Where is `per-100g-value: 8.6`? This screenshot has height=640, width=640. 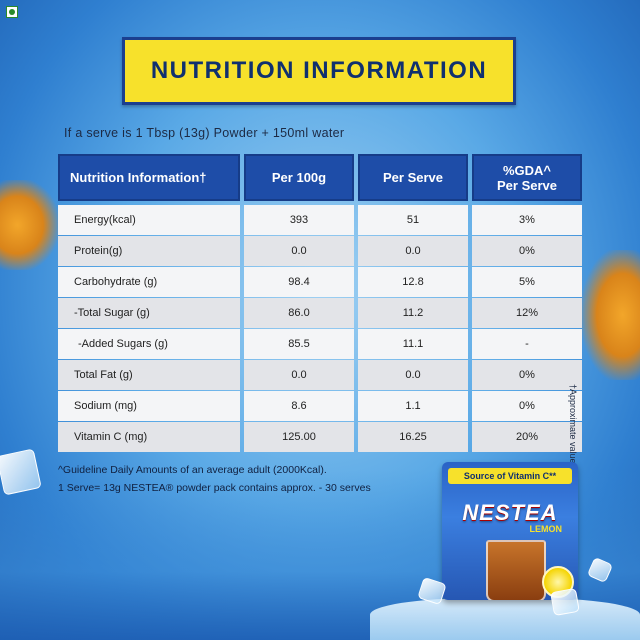
per-100g-value: 8.6 is located at coordinates (299, 406).